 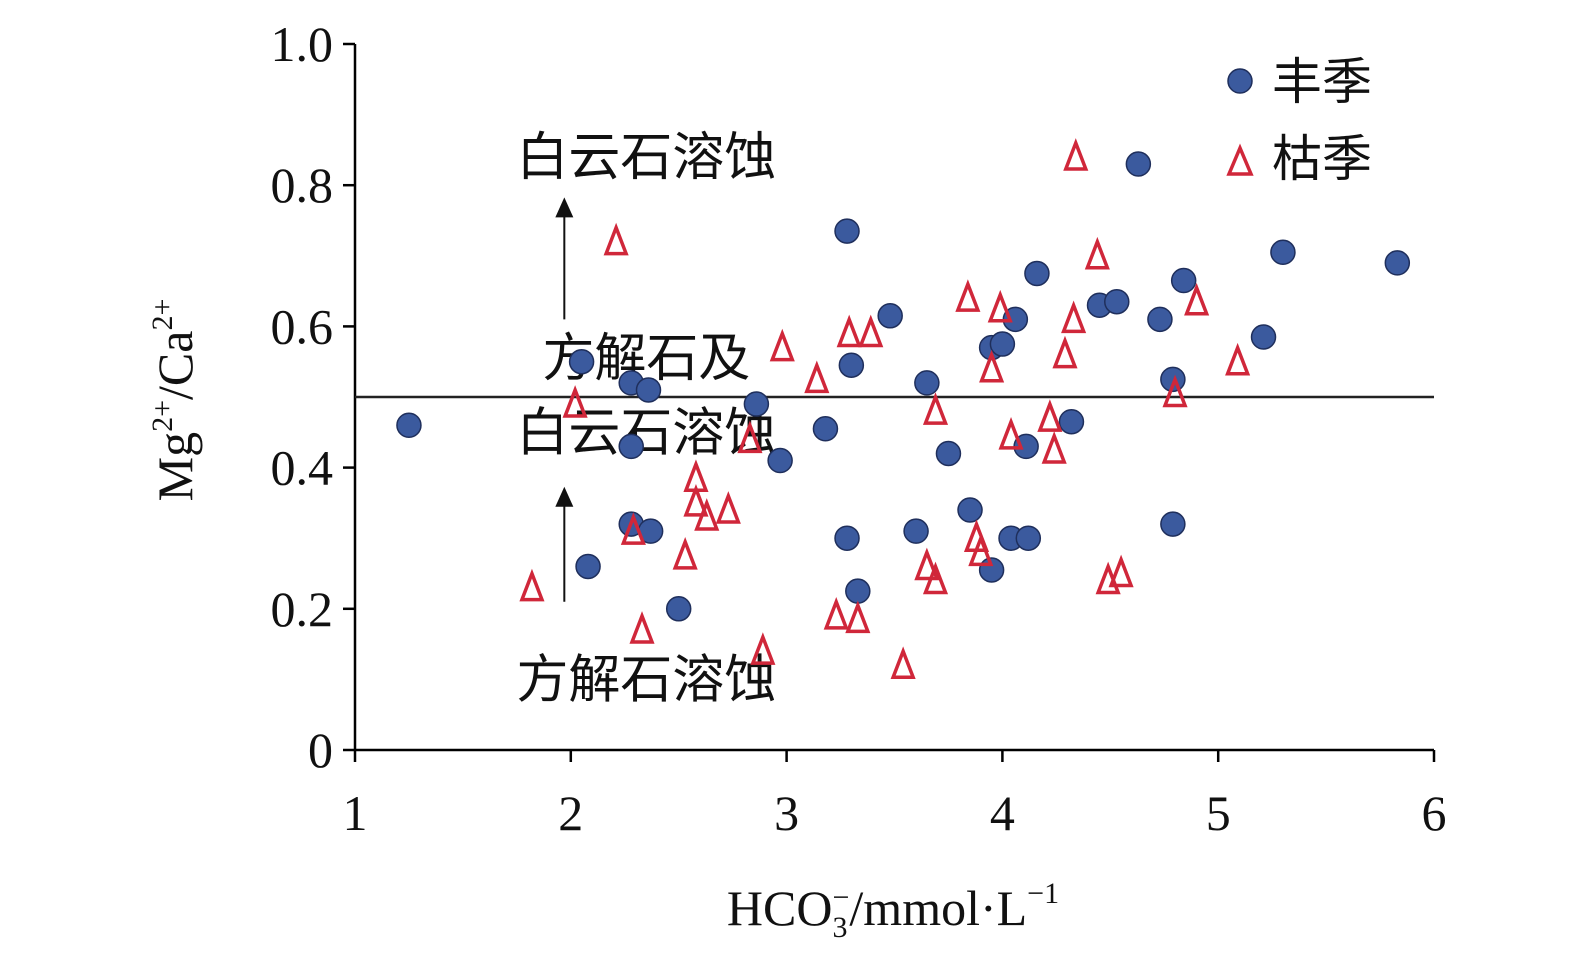 I want to click on x-tick-label: 5, so click(x=1218, y=813).